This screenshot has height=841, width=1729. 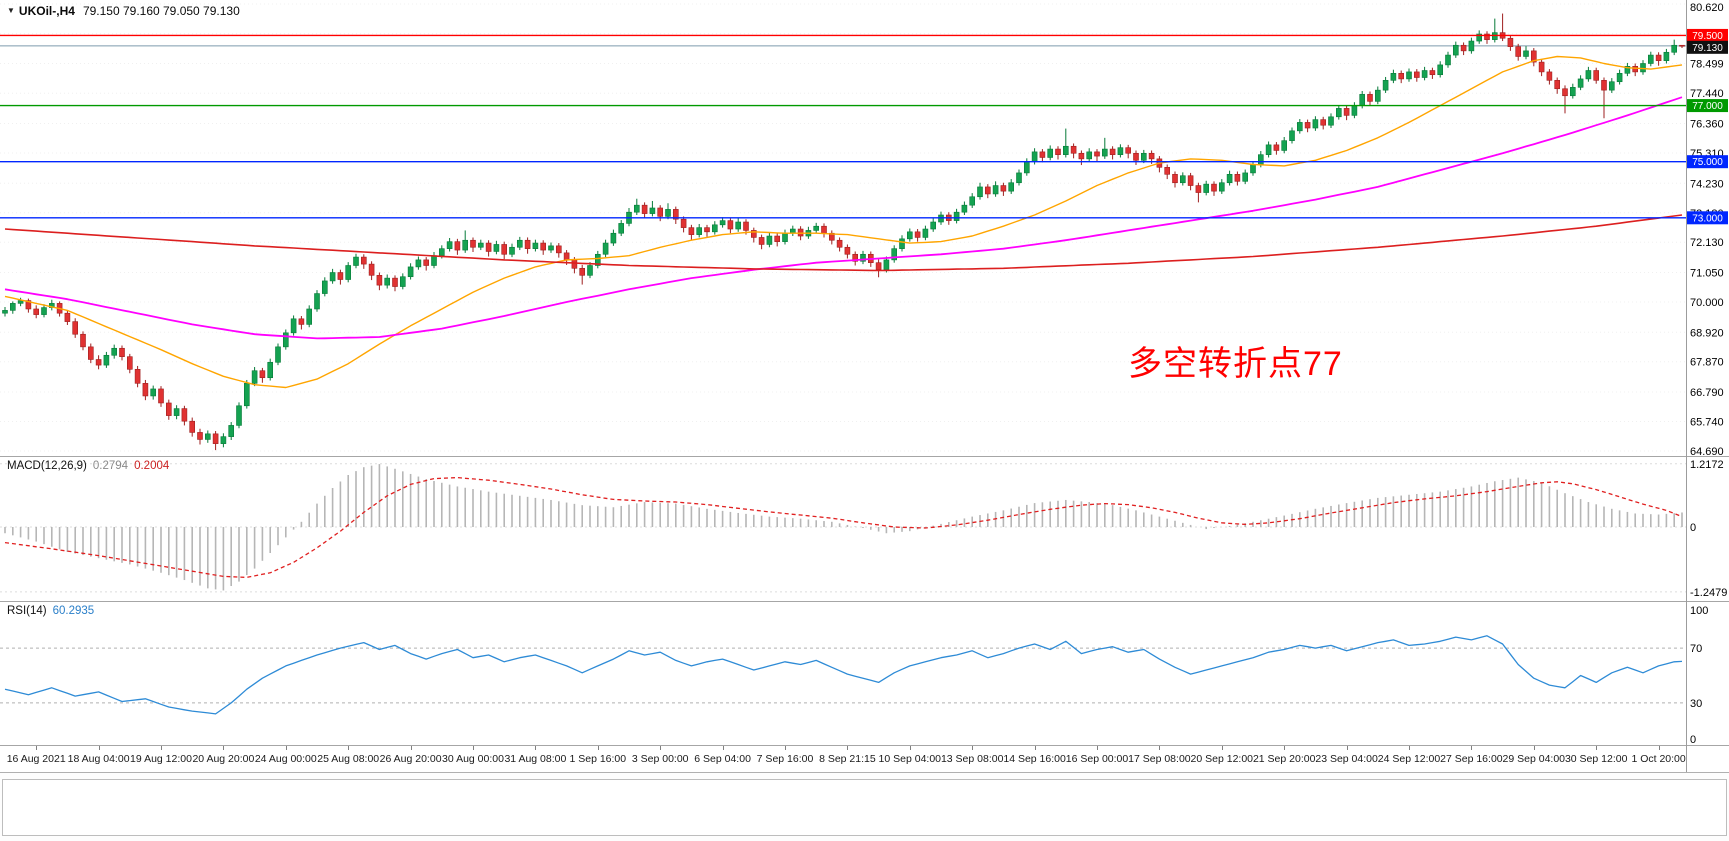 What do you see at coordinates (11, 10) in the screenshot?
I see `symbol-dropdown-icon: ▼` at bounding box center [11, 10].